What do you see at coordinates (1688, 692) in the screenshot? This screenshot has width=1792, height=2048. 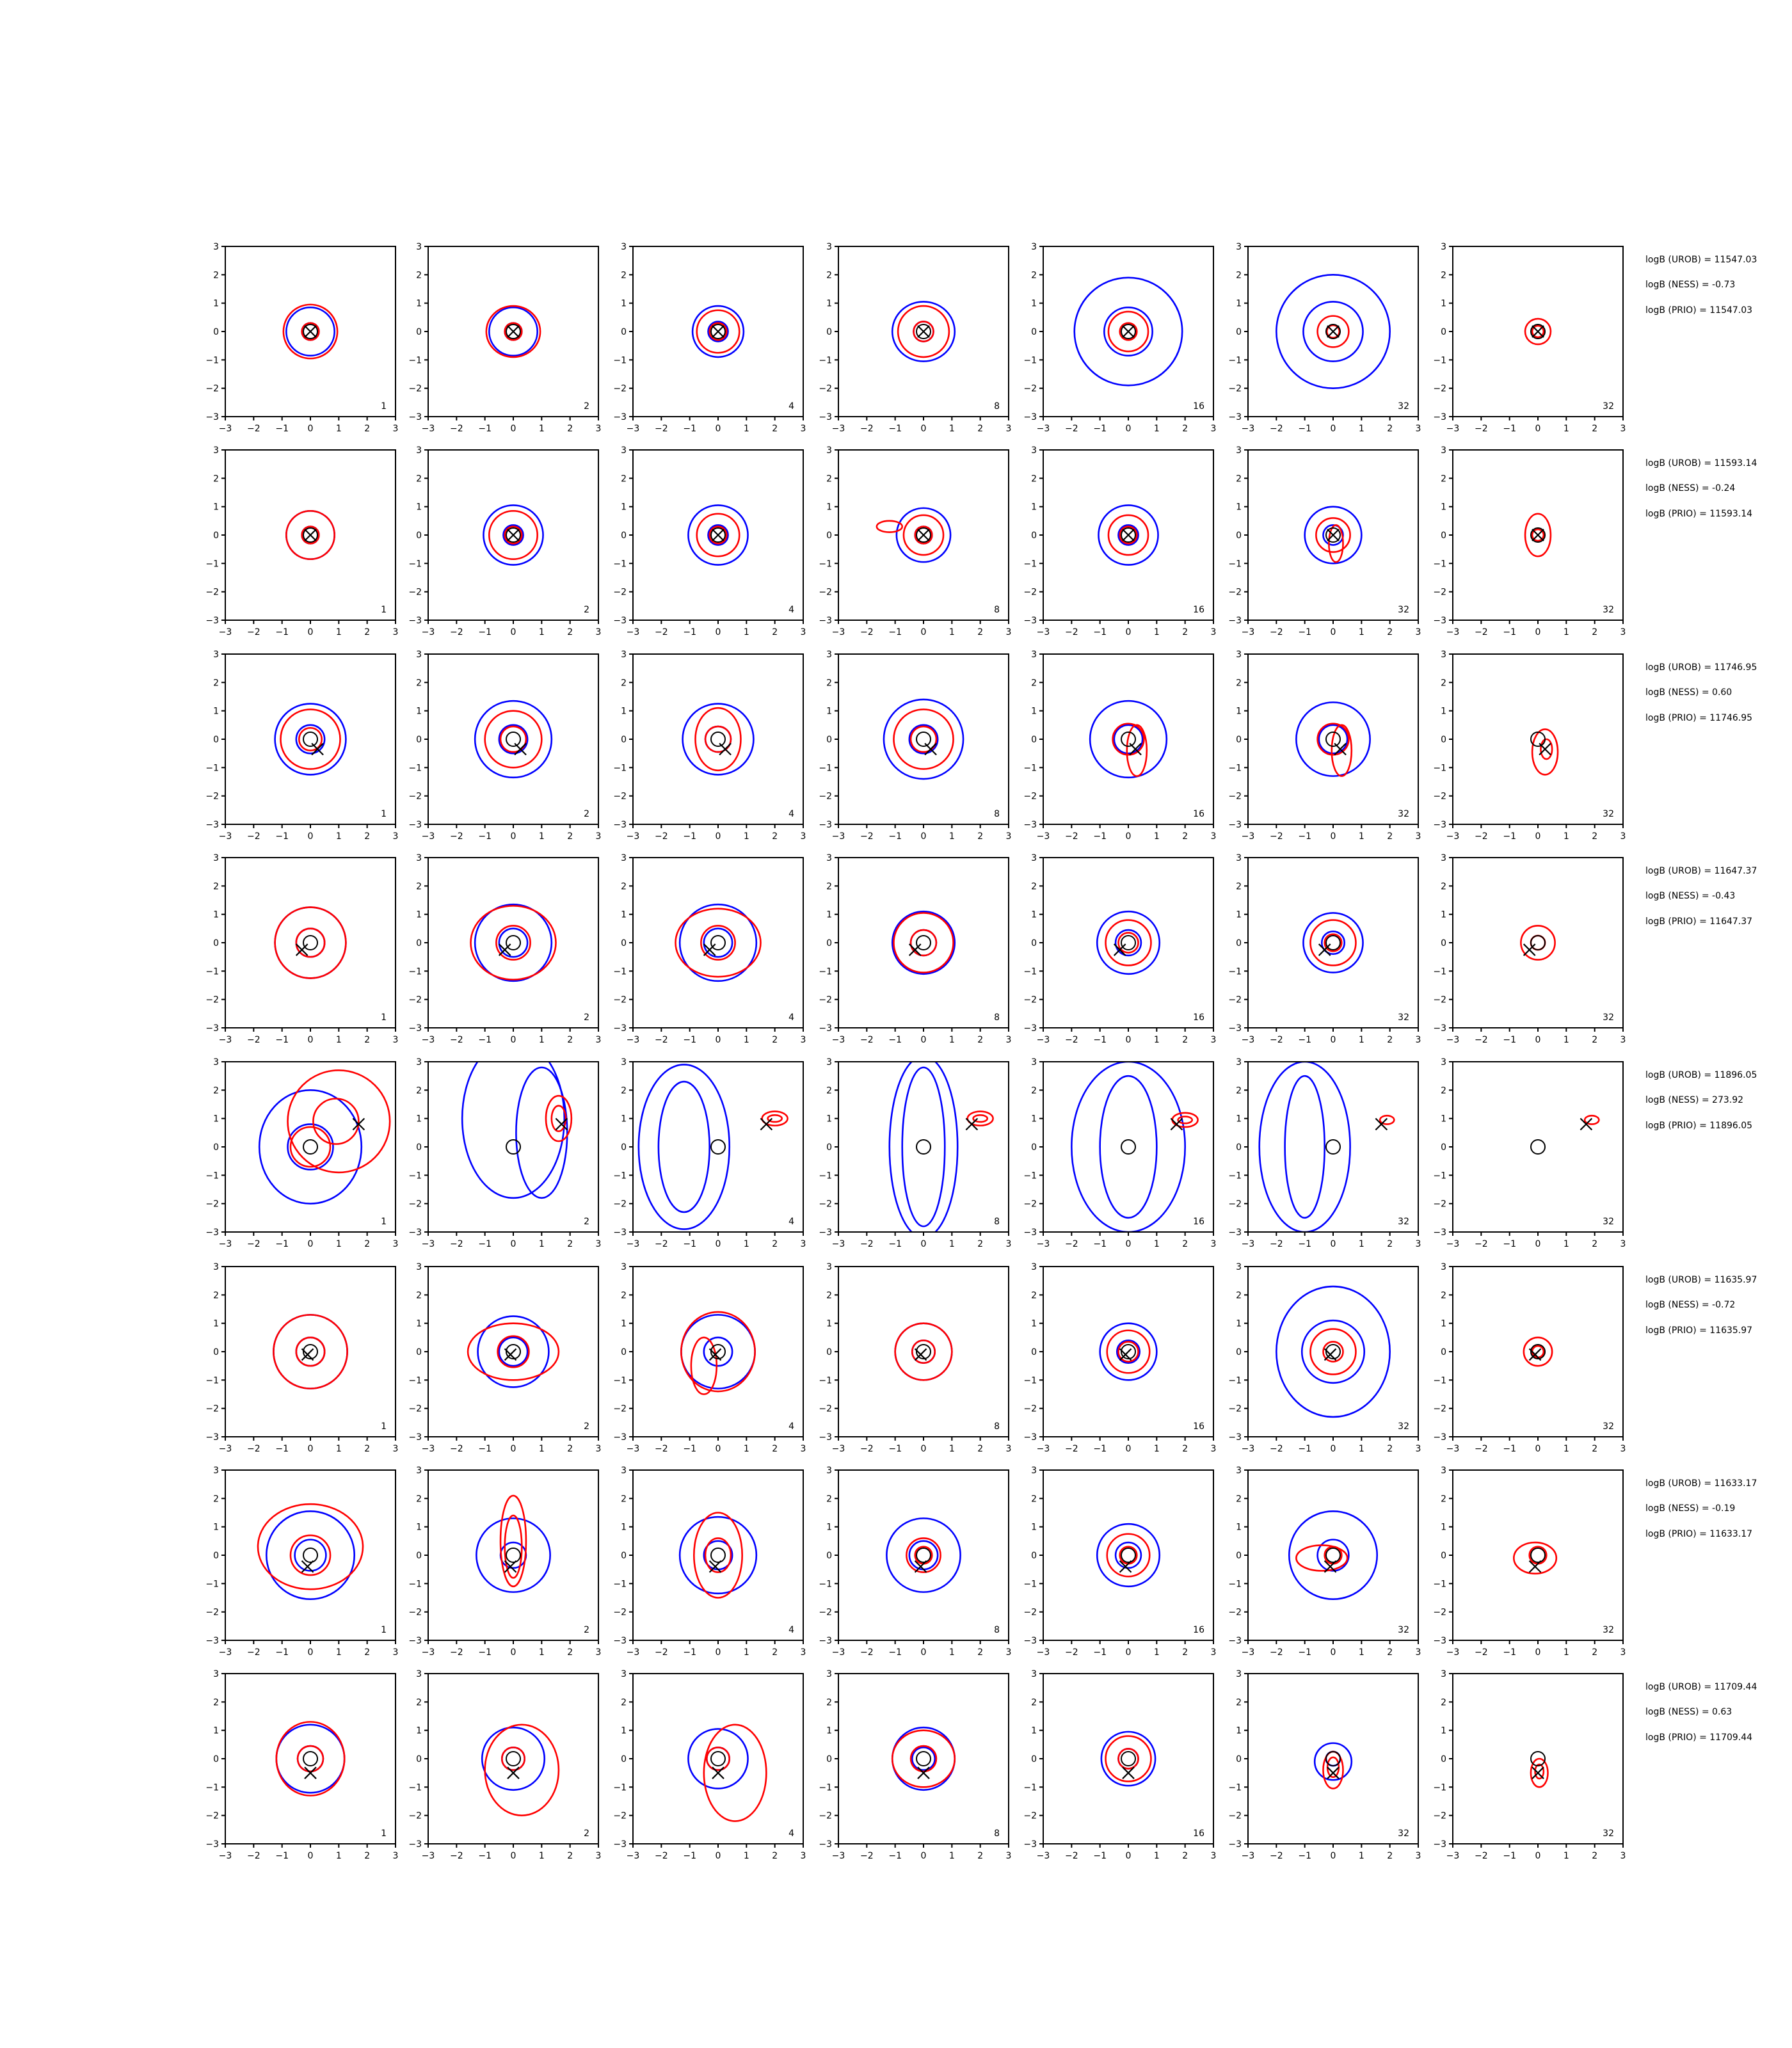 I see `logb-ness-label: logB (NESS) = 0.60` at bounding box center [1688, 692].